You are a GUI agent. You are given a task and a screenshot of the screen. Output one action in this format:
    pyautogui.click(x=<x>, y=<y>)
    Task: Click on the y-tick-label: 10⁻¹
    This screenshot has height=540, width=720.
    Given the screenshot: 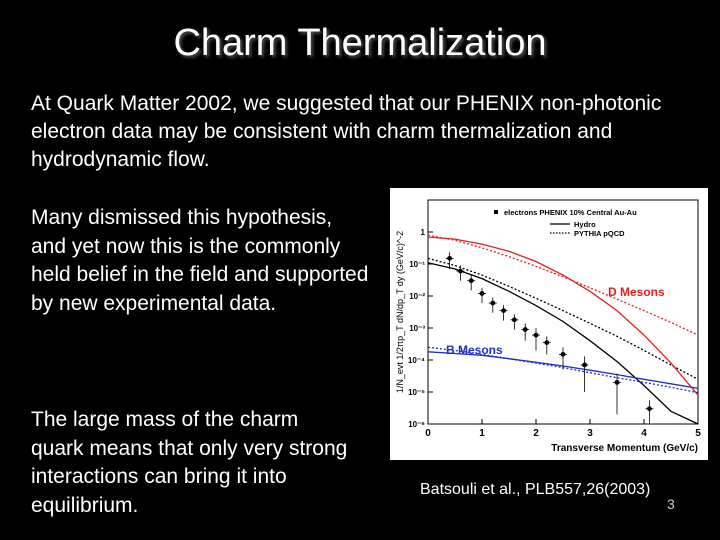 What is the action you would take?
    pyautogui.click(x=417, y=264)
    